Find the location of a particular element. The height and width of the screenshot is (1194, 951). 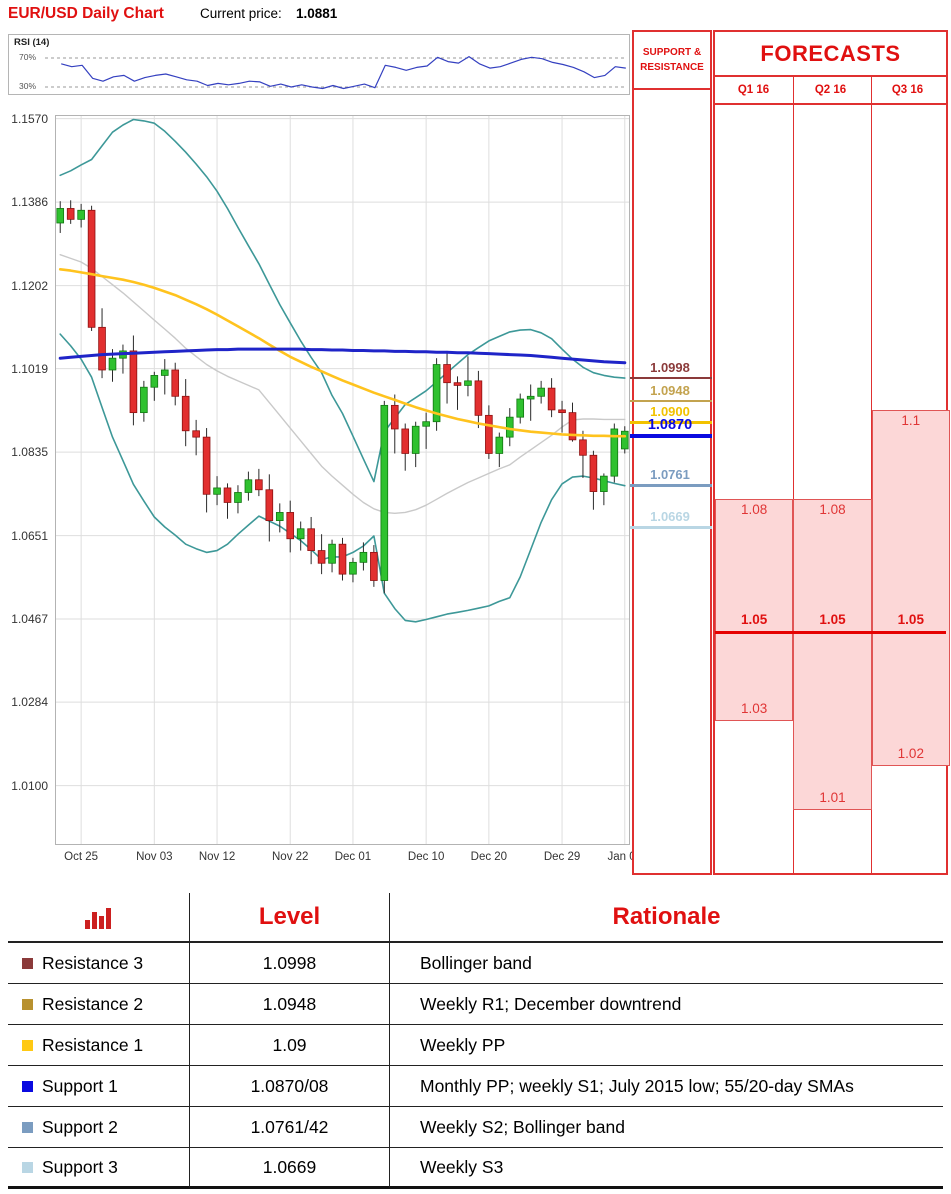

price-axis-label: 1.0467 is located at coordinates (29, 619).